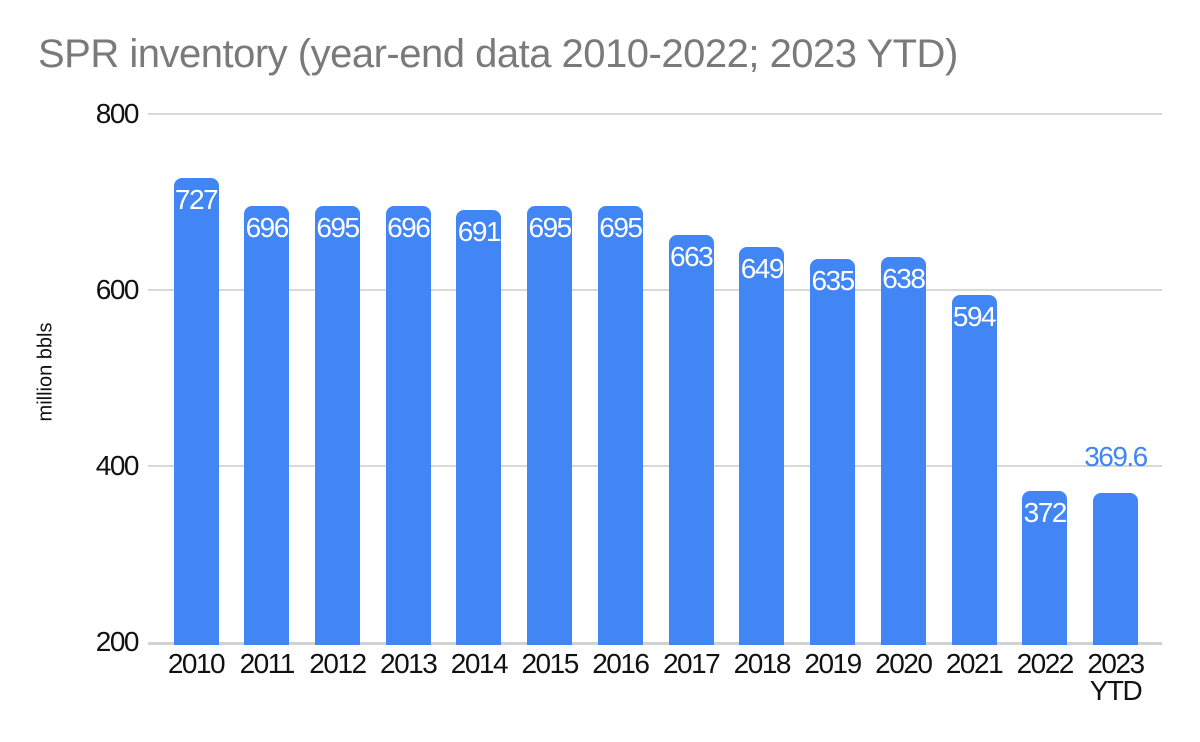 The height and width of the screenshot is (742, 1200). What do you see at coordinates (904, 278) in the screenshot?
I see `bar-value-label-2020: 638` at bounding box center [904, 278].